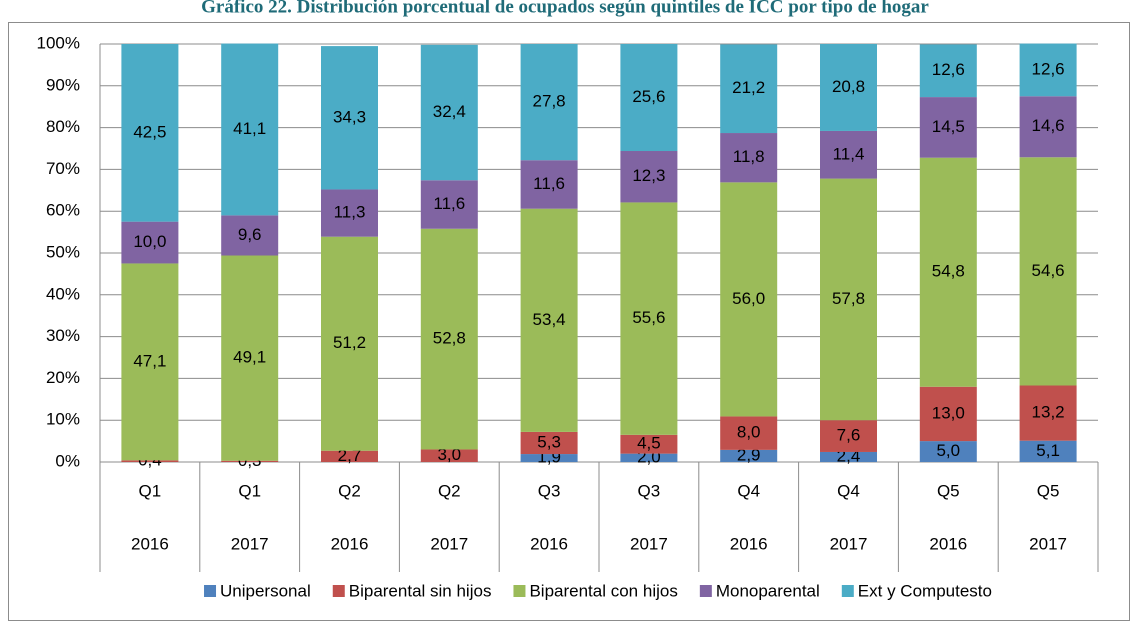 This screenshot has height=622, width=1131. I want to click on data-label: 32,4, so click(449, 111).